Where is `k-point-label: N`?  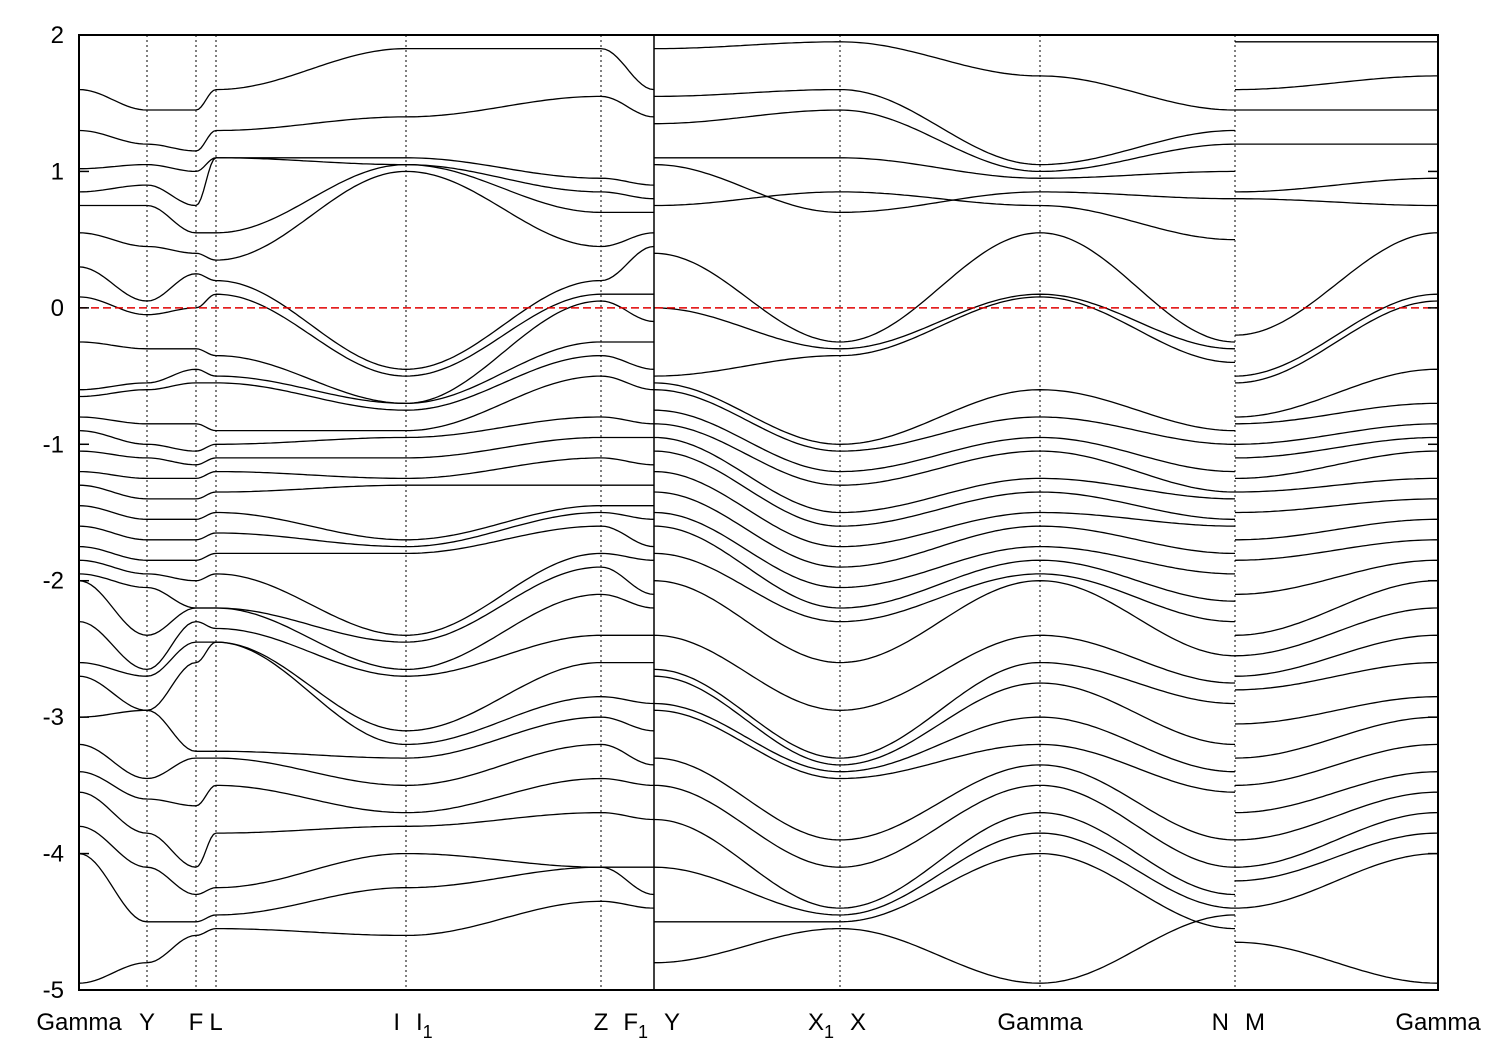
k-point-label: N is located at coordinates (1220, 1022).